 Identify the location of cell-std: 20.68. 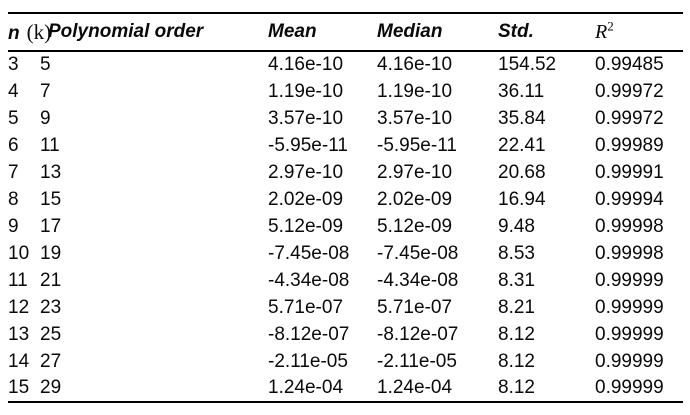
(522, 172).